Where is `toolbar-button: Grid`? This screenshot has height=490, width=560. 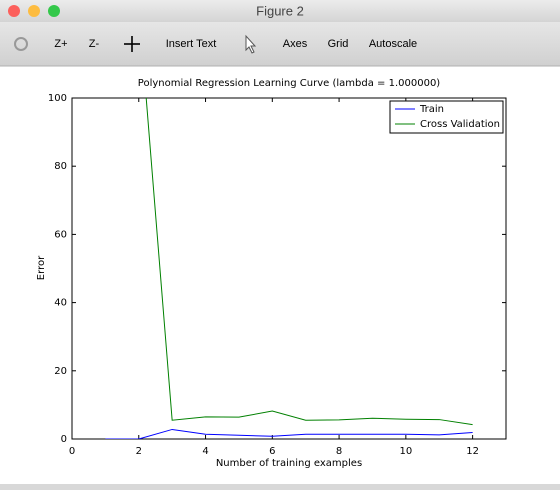
toolbar-button: Grid is located at coordinates (338, 44).